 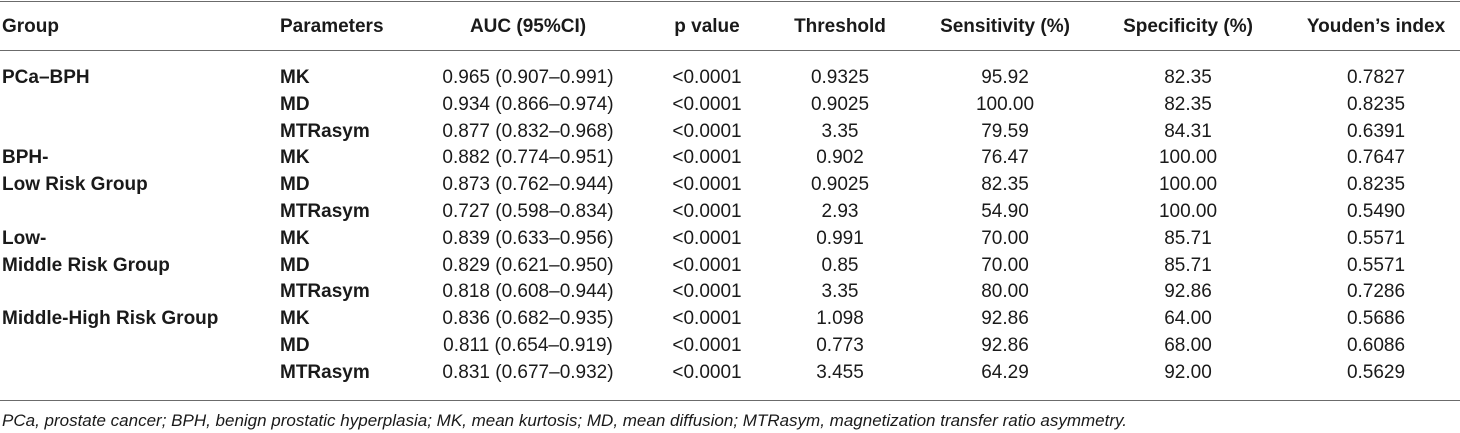 I want to click on header-p-value: p value, so click(x=707, y=26).